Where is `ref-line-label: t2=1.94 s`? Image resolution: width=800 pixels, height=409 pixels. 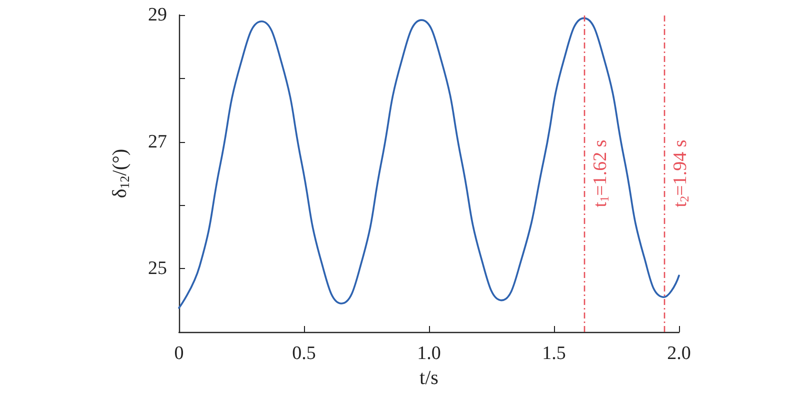
ref-line-label: t2=1.94 s is located at coordinates (681, 174).